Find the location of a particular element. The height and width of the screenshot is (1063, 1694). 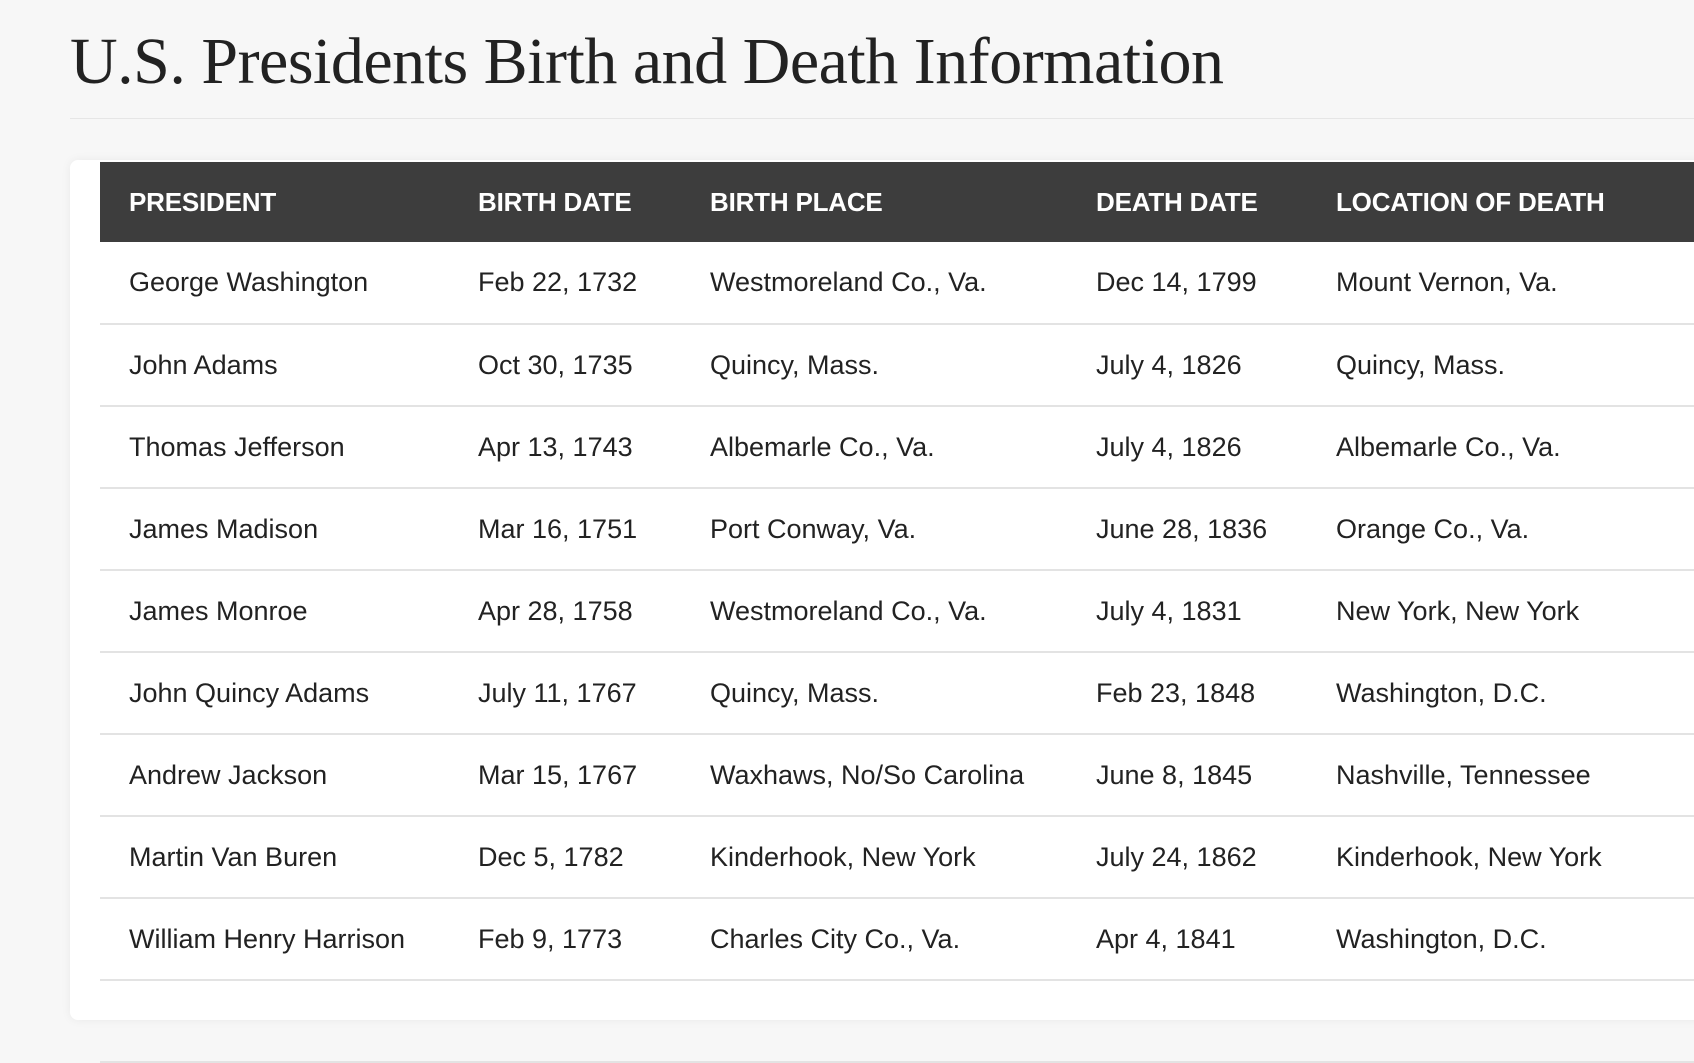

birth-place-cell: Charles City Co., Va. is located at coordinates (874, 939).